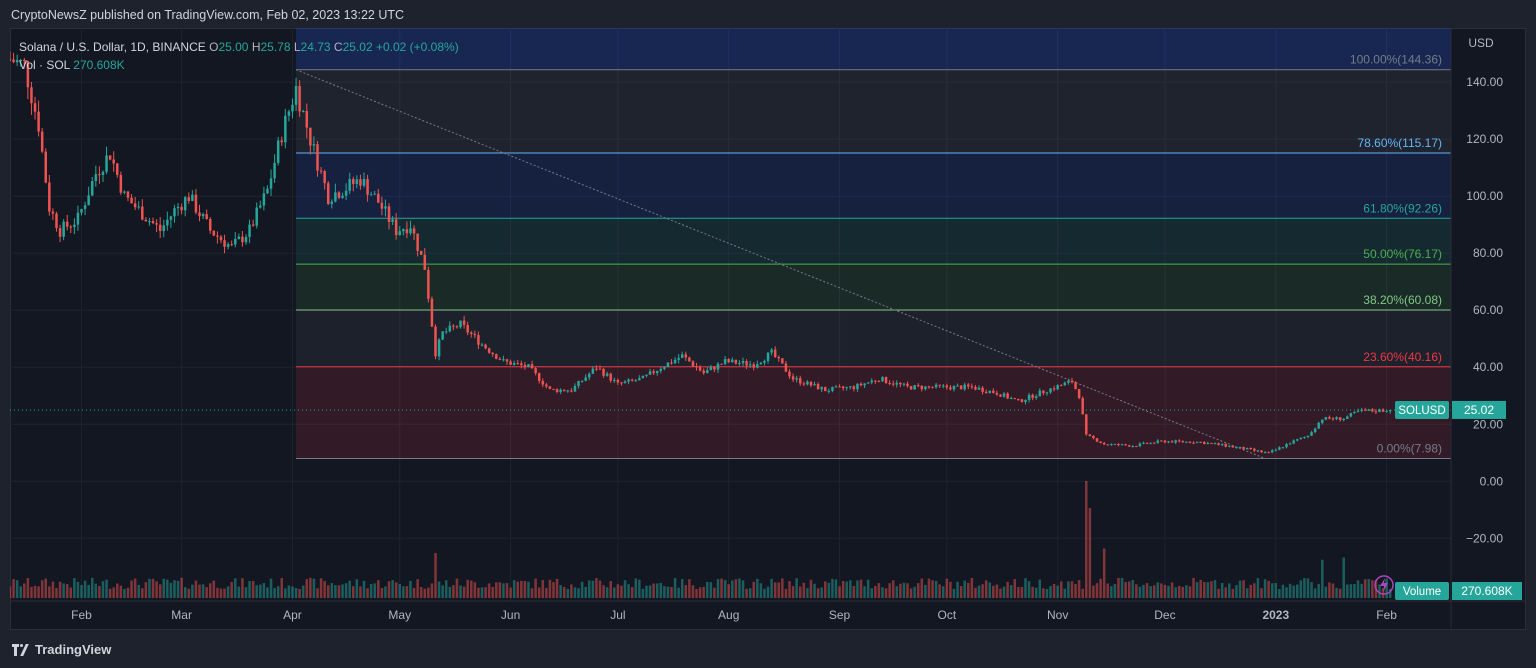 This screenshot has height=668, width=1536. What do you see at coordinates (873, 185) in the screenshot?
I see `fib-zone` at bounding box center [873, 185].